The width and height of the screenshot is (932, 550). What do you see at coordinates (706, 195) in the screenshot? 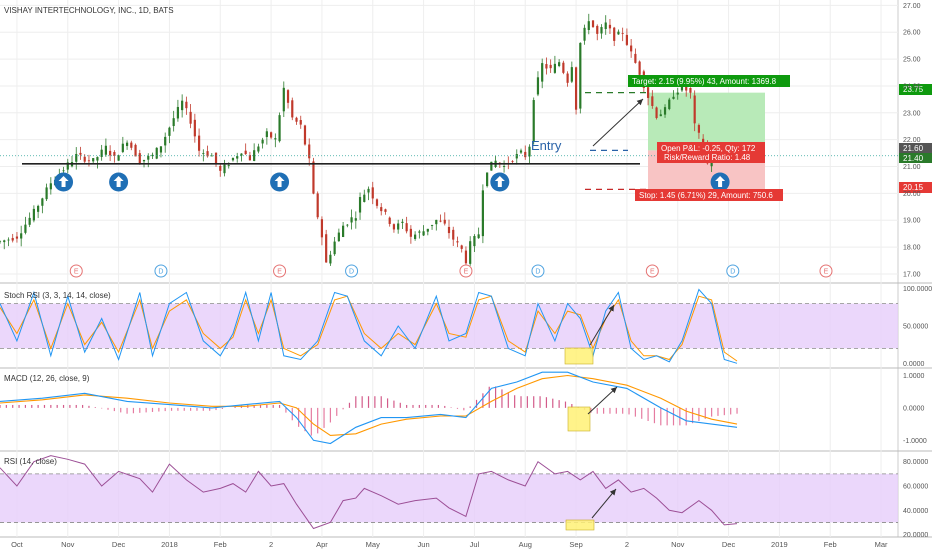
I see `stop-label: Stop: 1.45 (6.71%) 29, Amount: 750.6` at bounding box center [706, 195].